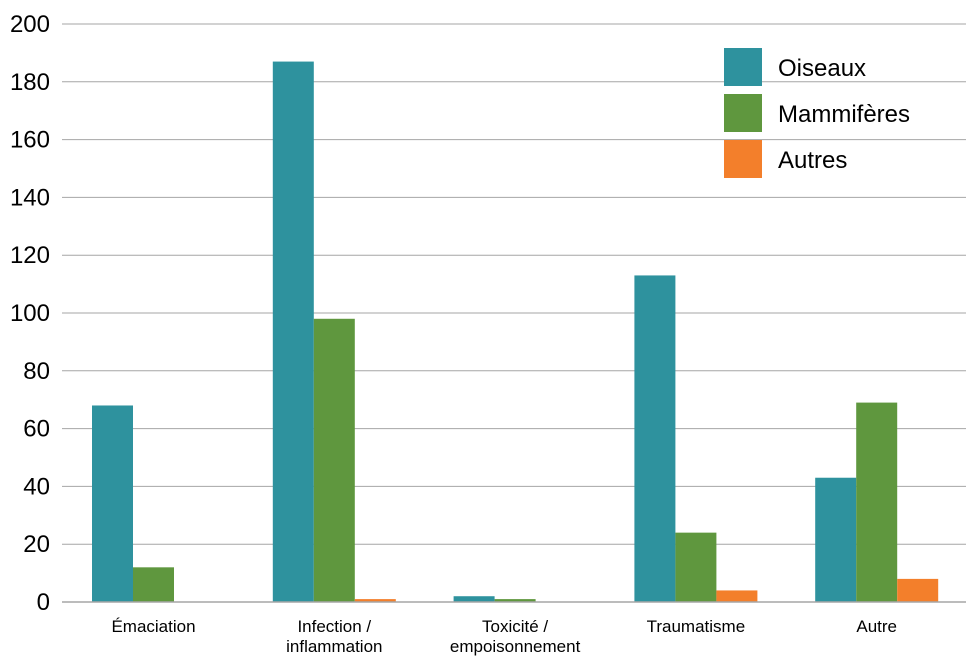 The width and height of the screenshot is (979, 656). Describe the element at coordinates (36, 544) in the screenshot. I see `y-tick-label: 20` at that location.